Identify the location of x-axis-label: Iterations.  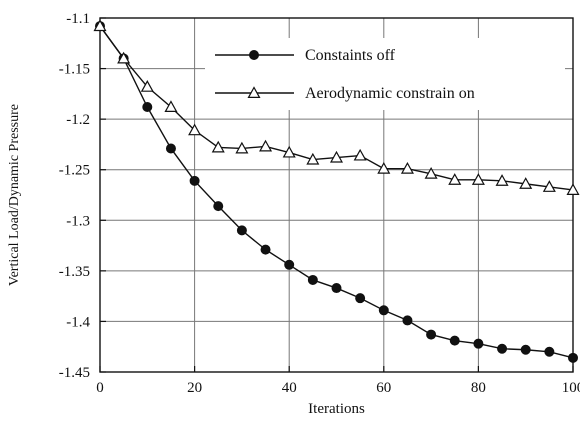
(336, 409).